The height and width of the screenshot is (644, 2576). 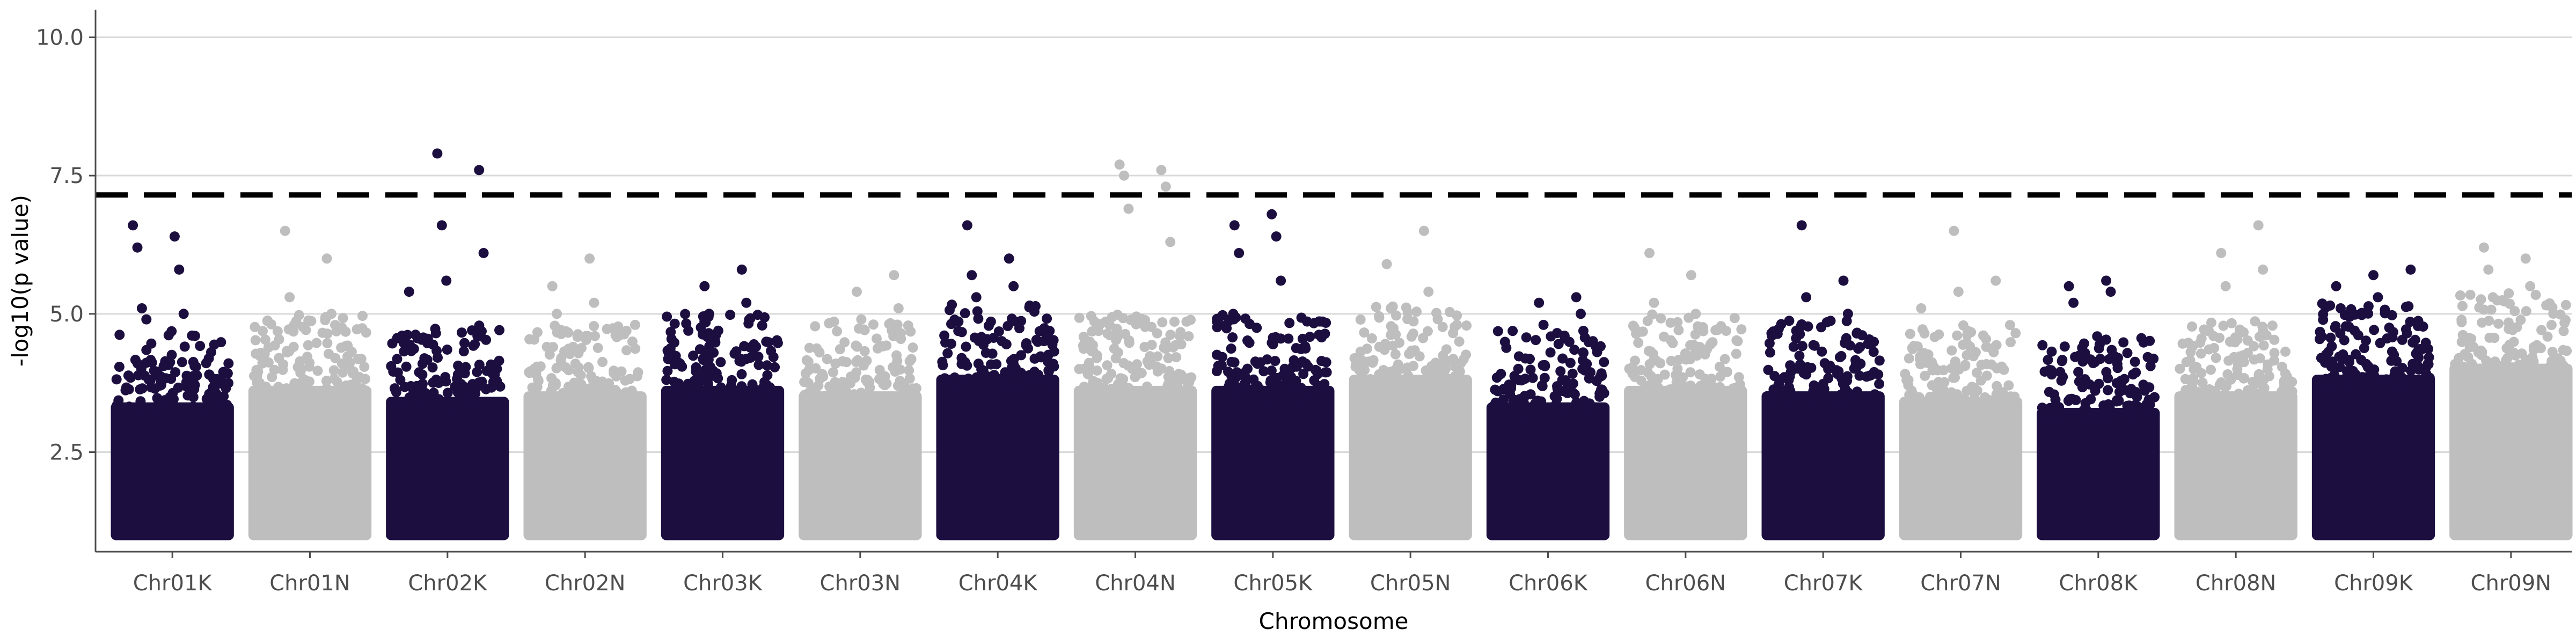 What do you see at coordinates (60, 38) in the screenshot?
I see `y-tick-label: 10.0` at bounding box center [60, 38].